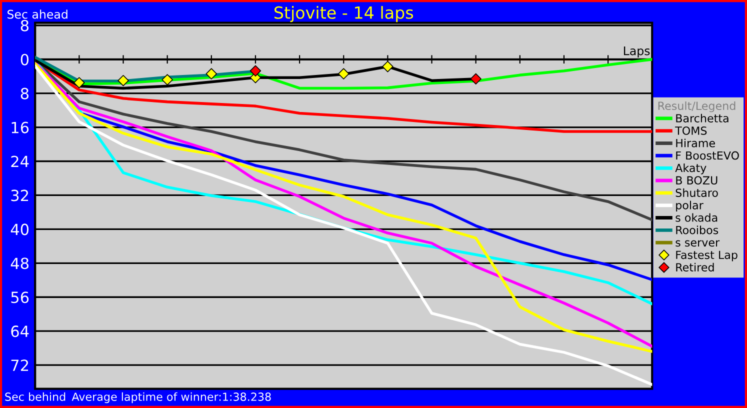  I want to click on y-tick-label: 32, so click(19, 196).